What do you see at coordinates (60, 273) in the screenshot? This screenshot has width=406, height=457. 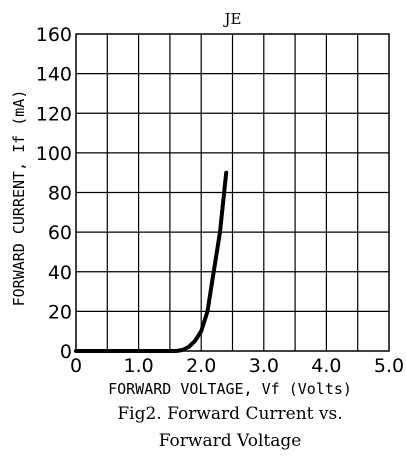 I see `y-tick-label: 40` at bounding box center [60, 273].